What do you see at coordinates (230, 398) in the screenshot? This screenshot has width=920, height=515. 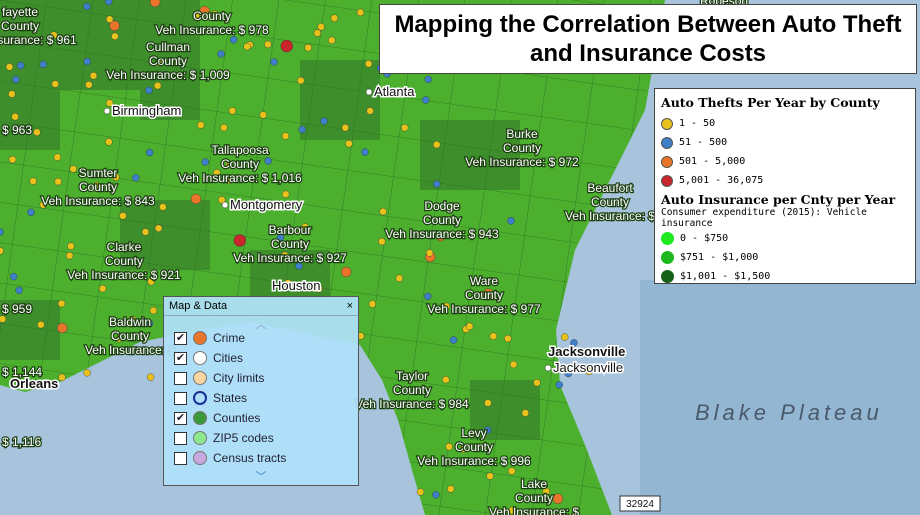 I see `layer-name: States` at bounding box center [230, 398].